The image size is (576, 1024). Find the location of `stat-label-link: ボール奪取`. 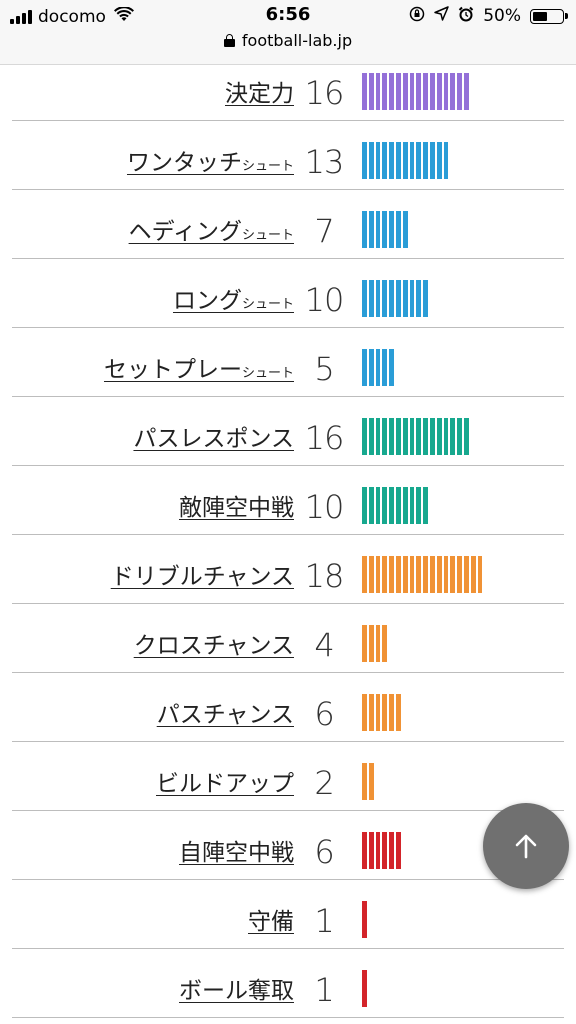

stat-label-link: ボール奪取 is located at coordinates (236, 988).